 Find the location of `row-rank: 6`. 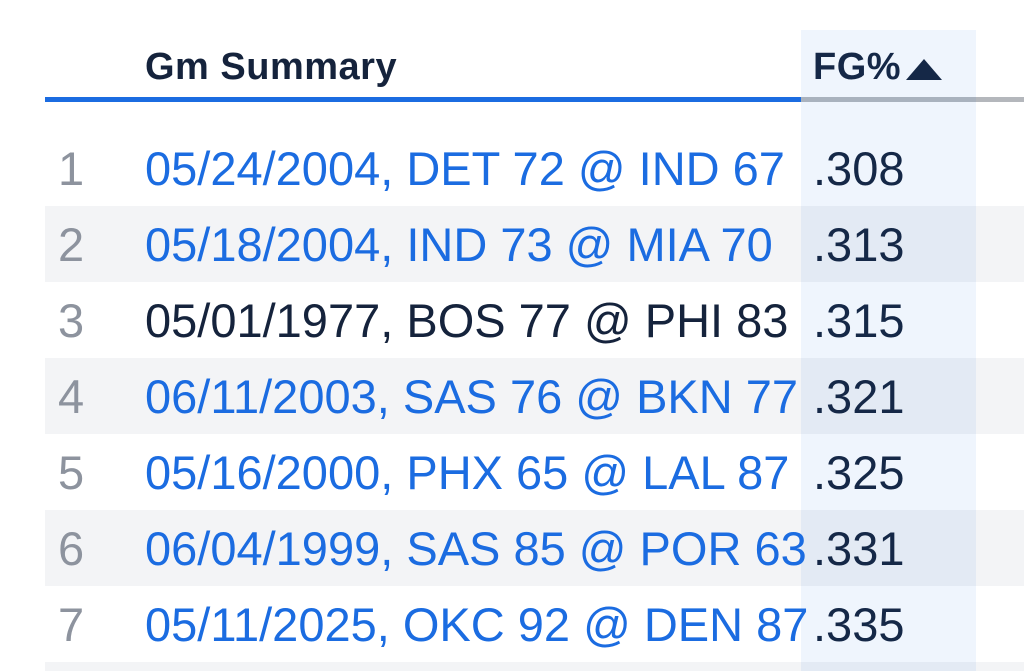

row-rank: 6 is located at coordinates (71, 548).